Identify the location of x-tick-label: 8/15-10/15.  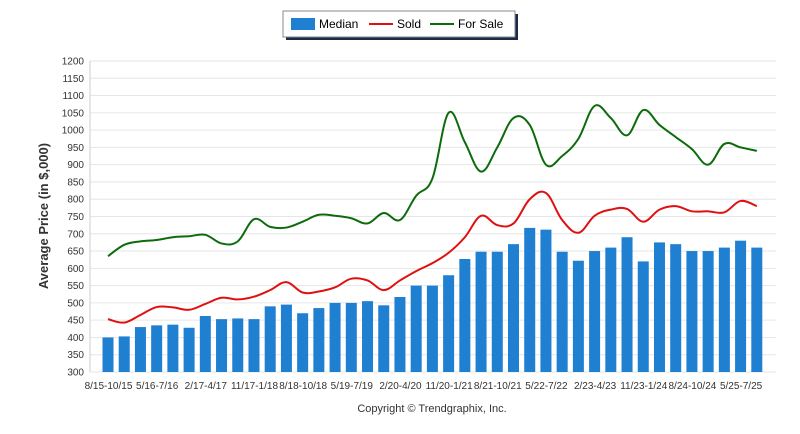
(109, 386).